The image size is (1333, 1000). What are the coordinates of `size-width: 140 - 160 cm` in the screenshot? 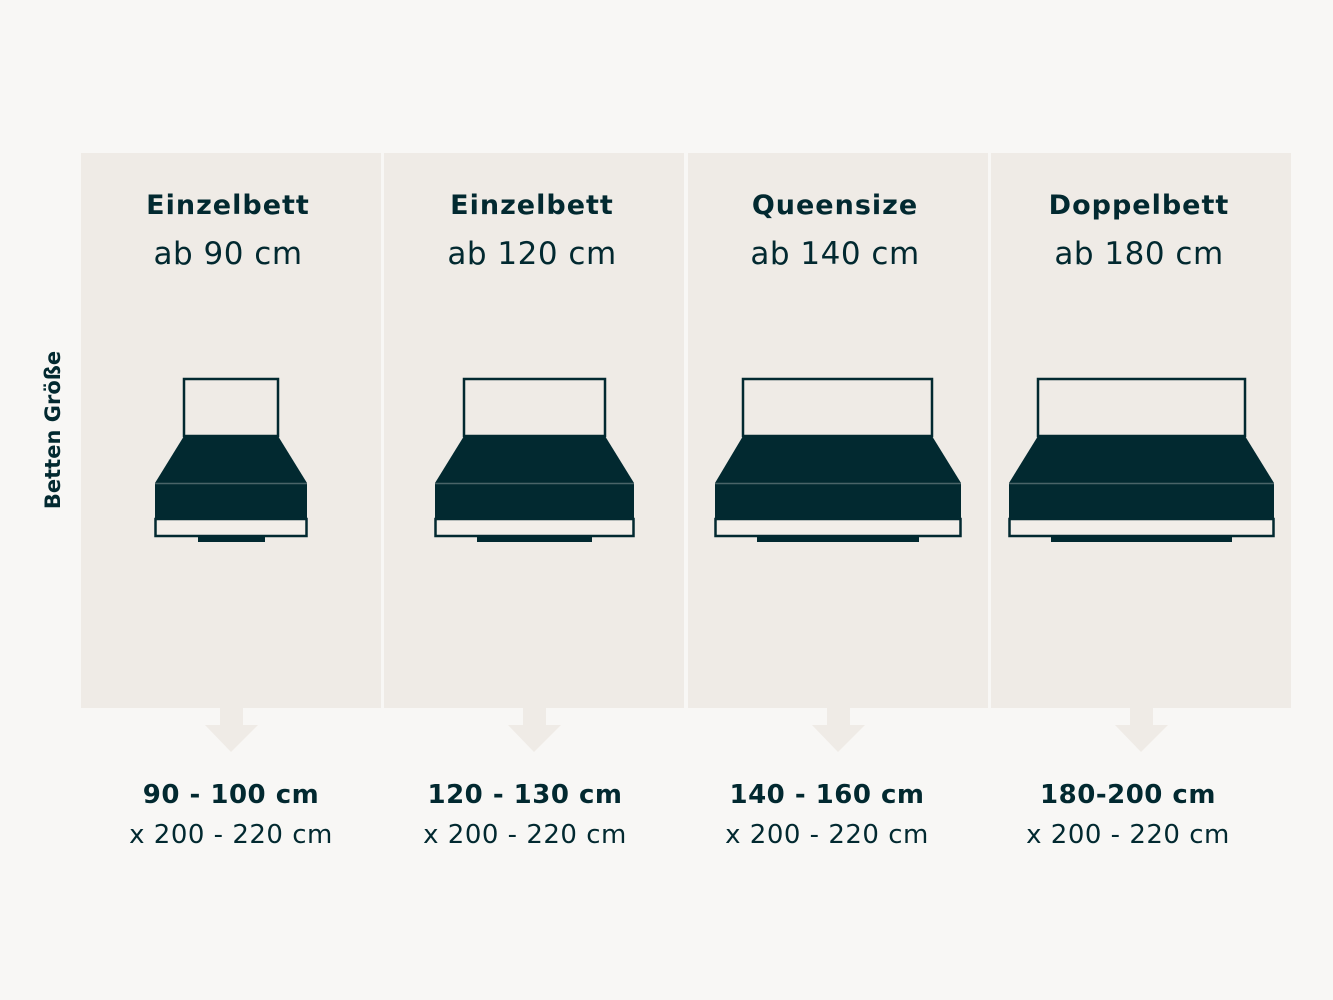 It's located at (827, 795).